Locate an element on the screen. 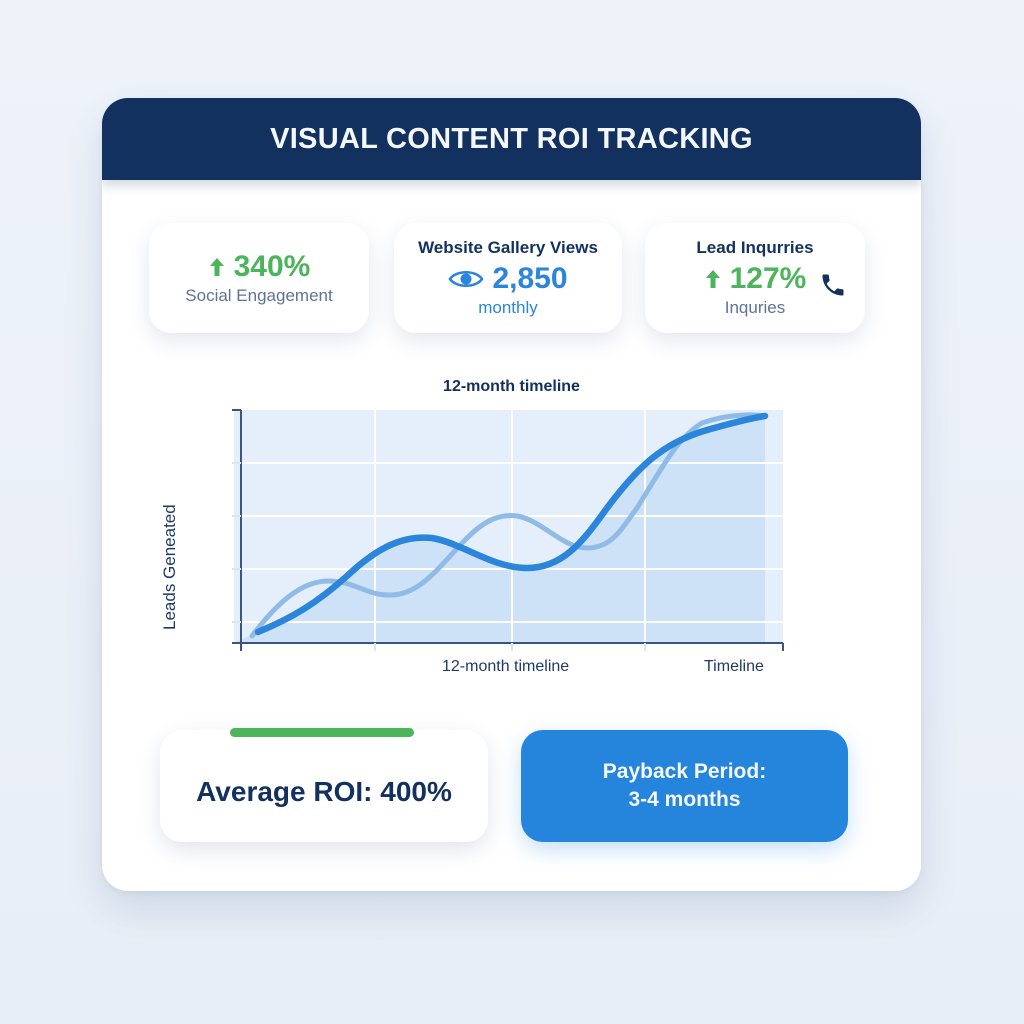  stat-value-row: 127% is located at coordinates (755, 279).